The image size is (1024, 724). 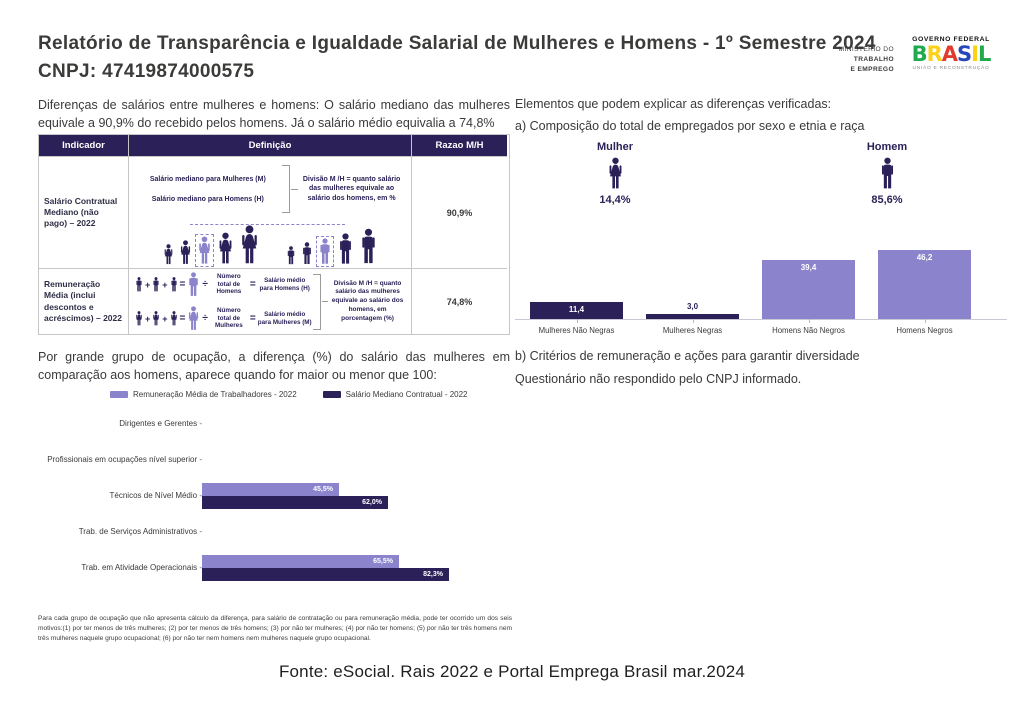 What do you see at coordinates (270, 146) in the screenshot?
I see `table-header-definicao: Definição` at bounding box center [270, 146].